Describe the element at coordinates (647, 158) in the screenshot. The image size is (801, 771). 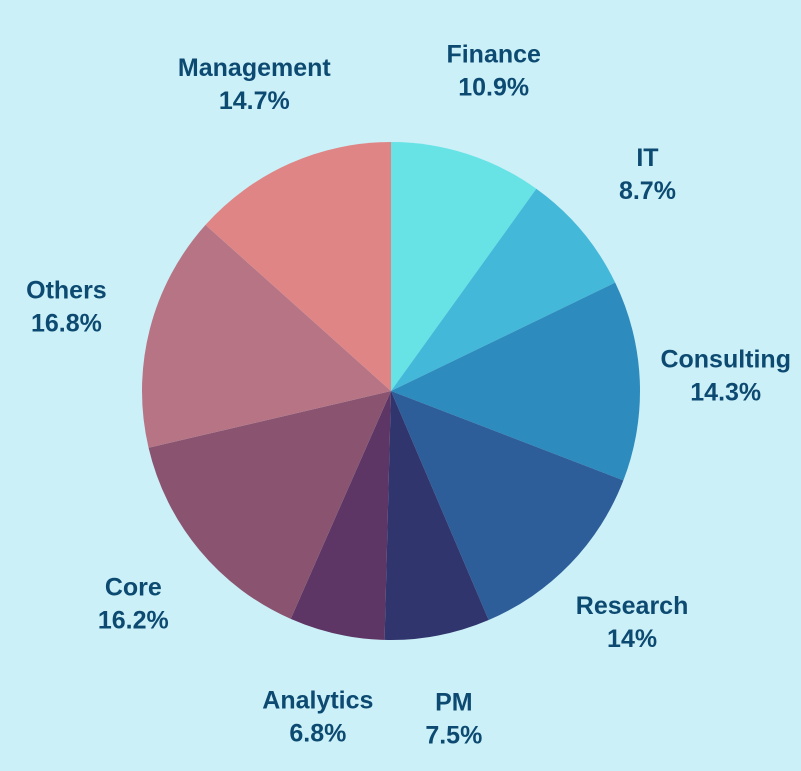
I see `slice-label: IT` at that location.